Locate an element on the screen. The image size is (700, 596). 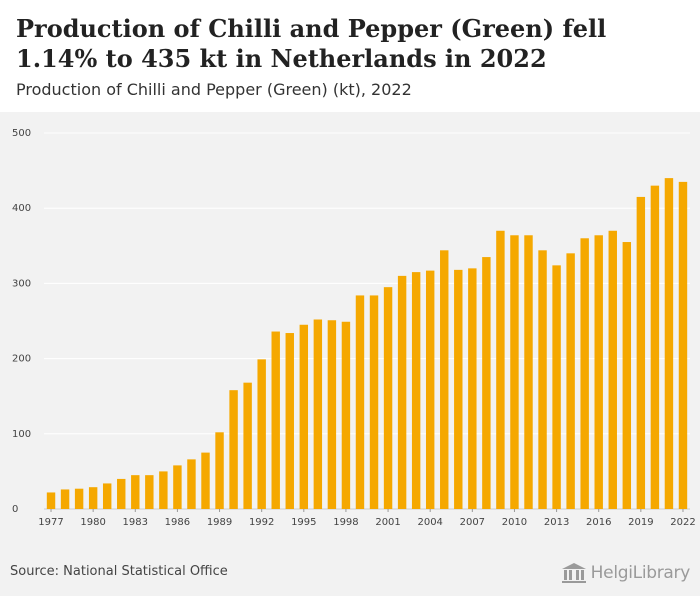
y-tick-label: 0 is located at coordinates (15, 509).